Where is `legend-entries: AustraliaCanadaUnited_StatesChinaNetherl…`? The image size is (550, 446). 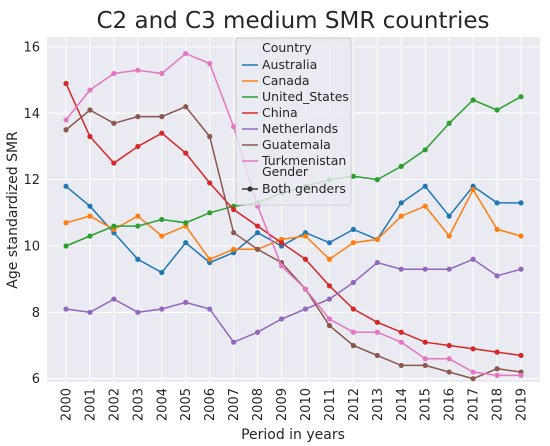 legend-entries: AustraliaCanadaUnited_StatesChinaNetherl… is located at coordinates (295, 112).